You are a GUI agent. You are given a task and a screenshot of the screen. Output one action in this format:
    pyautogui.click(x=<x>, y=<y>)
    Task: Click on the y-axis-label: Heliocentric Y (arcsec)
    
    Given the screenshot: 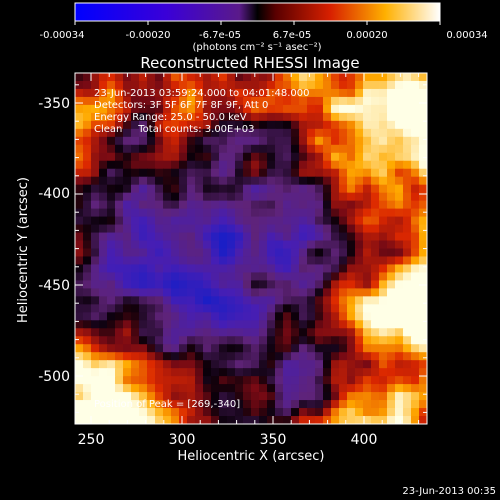 What is the action you would take?
    pyautogui.click(x=23, y=250)
    